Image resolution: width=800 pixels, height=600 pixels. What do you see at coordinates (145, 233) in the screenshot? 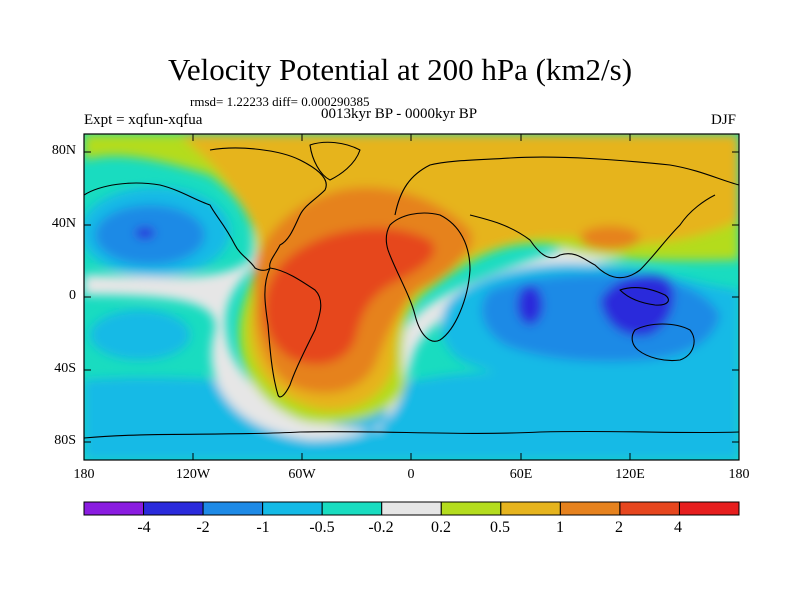
I see `pacific-low-core` at bounding box center [145, 233].